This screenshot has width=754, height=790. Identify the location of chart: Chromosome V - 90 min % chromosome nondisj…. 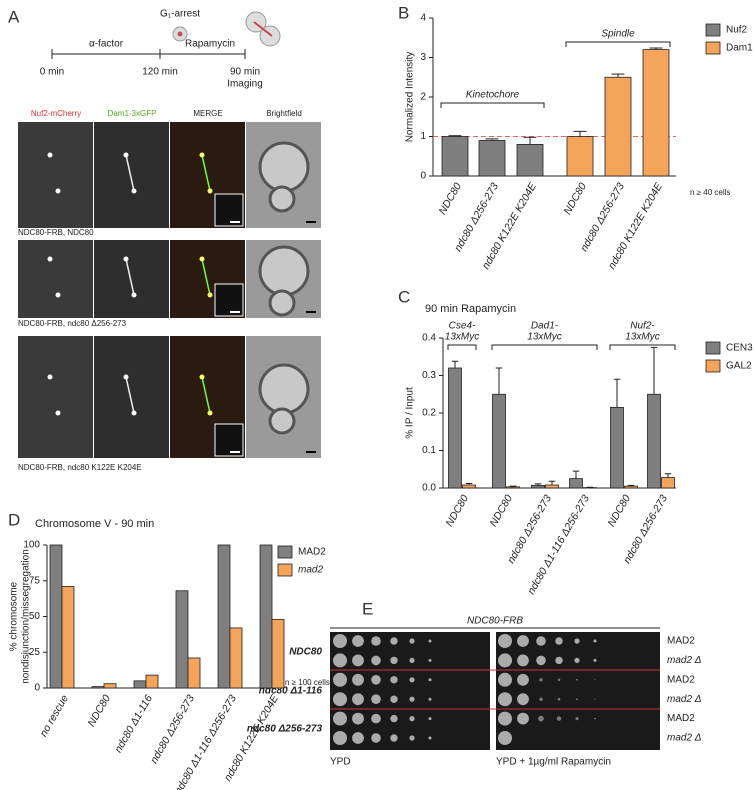
(169, 654).